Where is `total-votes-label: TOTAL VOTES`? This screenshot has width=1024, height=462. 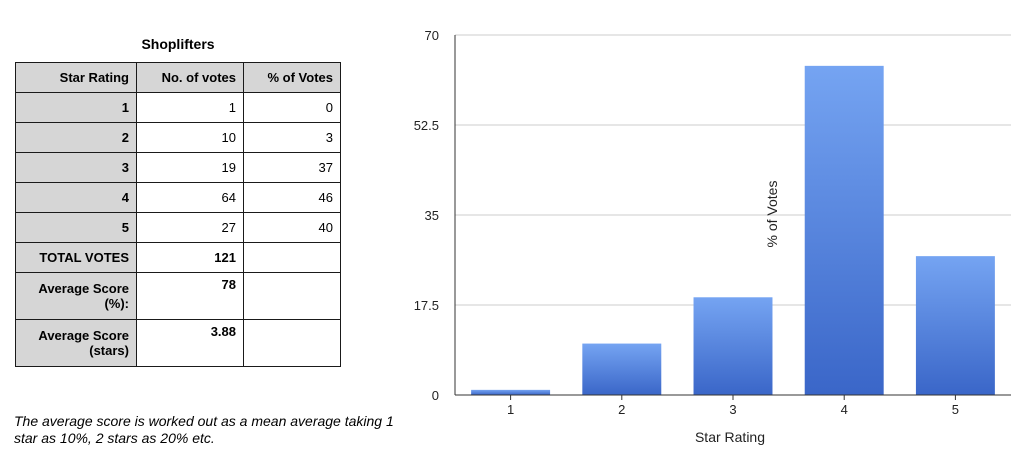
total-votes-label: TOTAL VOTES is located at coordinates (76, 257).